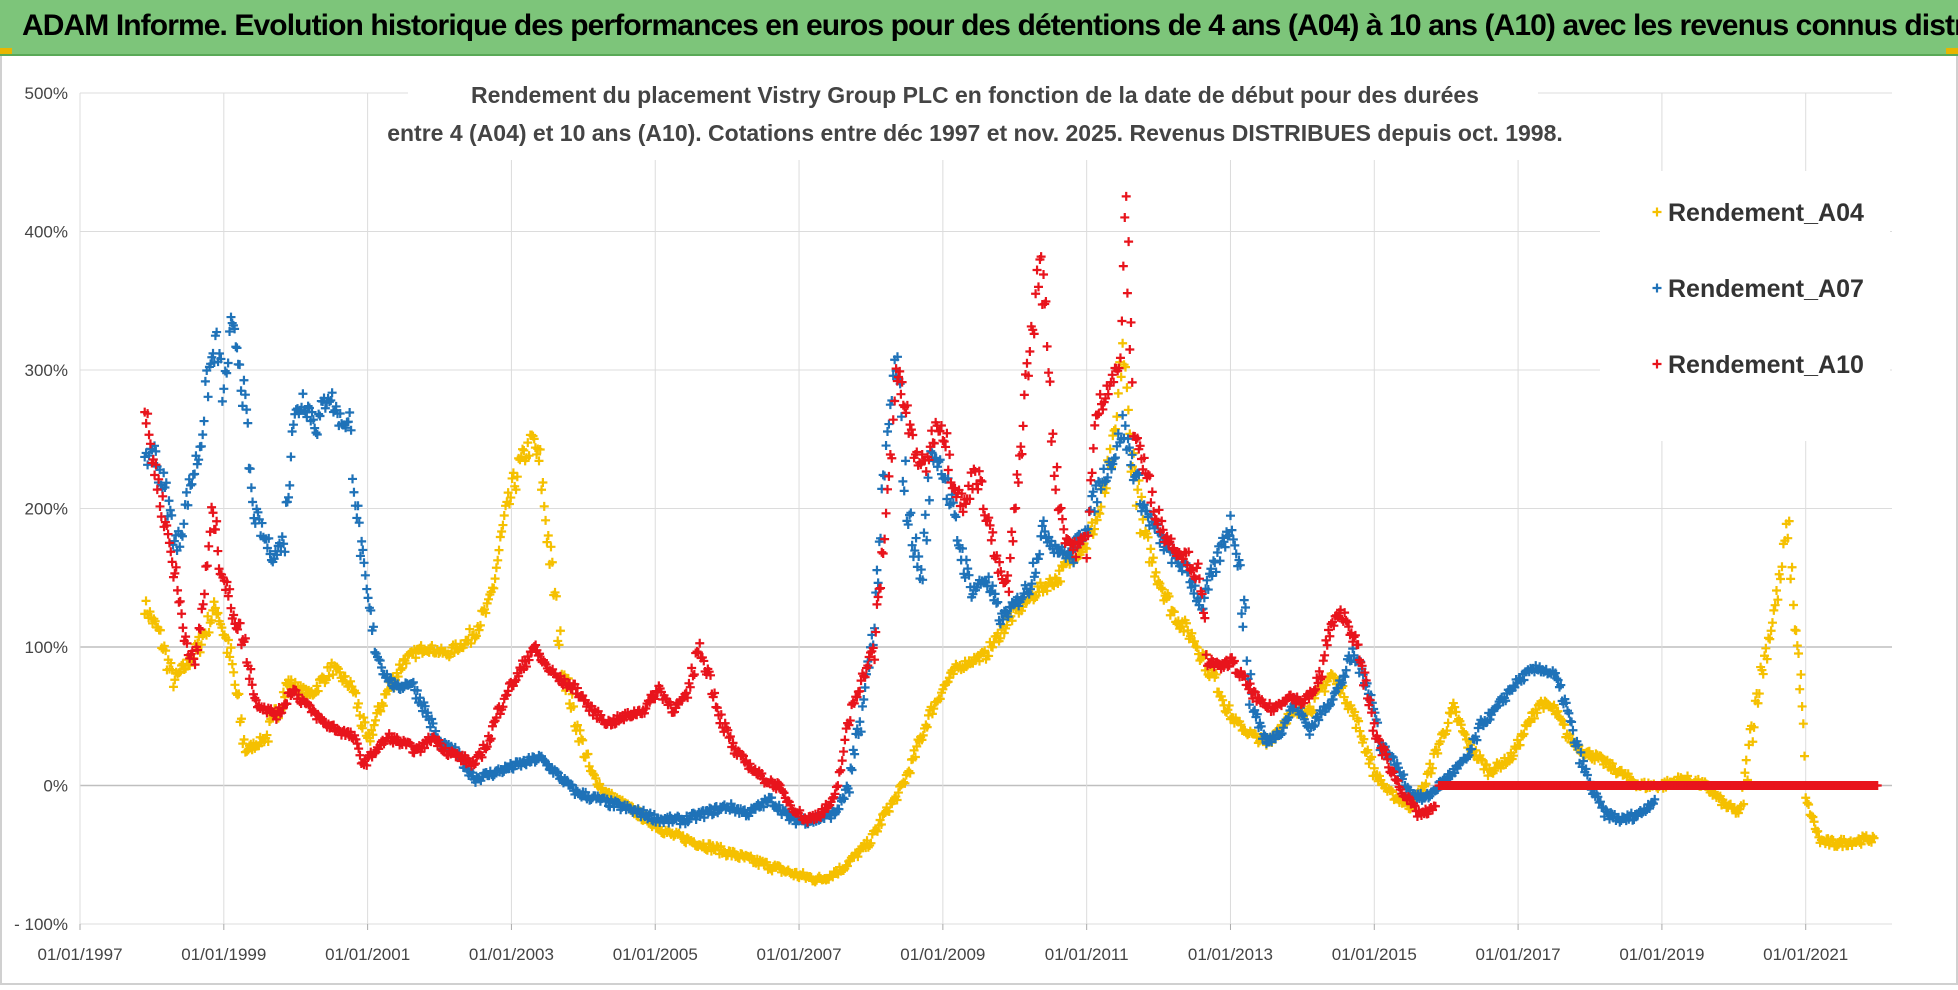 This screenshot has height=990, width=1958. What do you see at coordinates (46, 232) in the screenshot?
I see `y-tick-label: 400%` at bounding box center [46, 232].